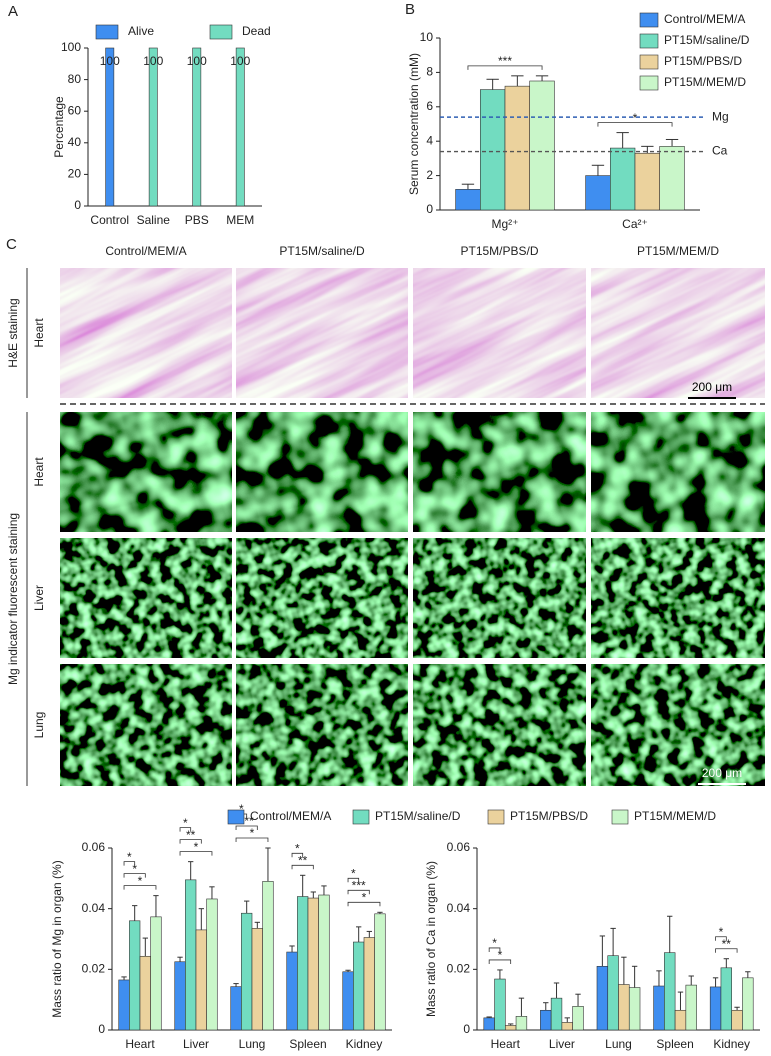  Describe the element at coordinates (549, 816) in the screenshot. I see `legend-label: PT15M/PBS/D` at that location.